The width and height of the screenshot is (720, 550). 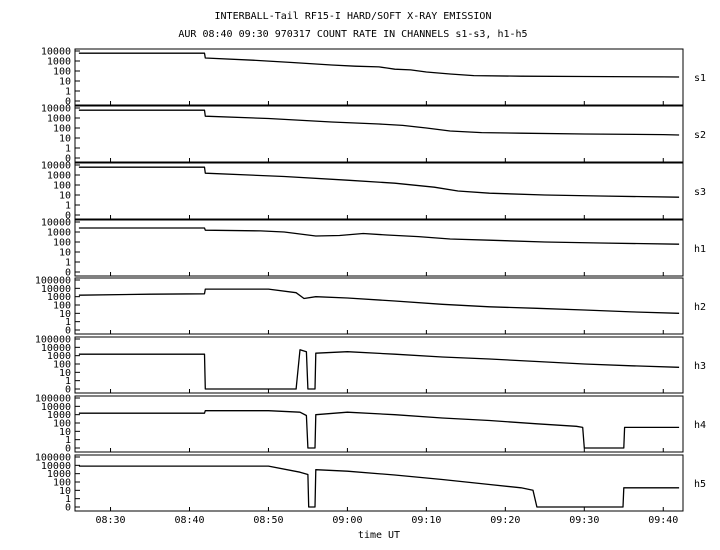 I want to click on x-tick-label: 09:40, so click(x=663, y=520).